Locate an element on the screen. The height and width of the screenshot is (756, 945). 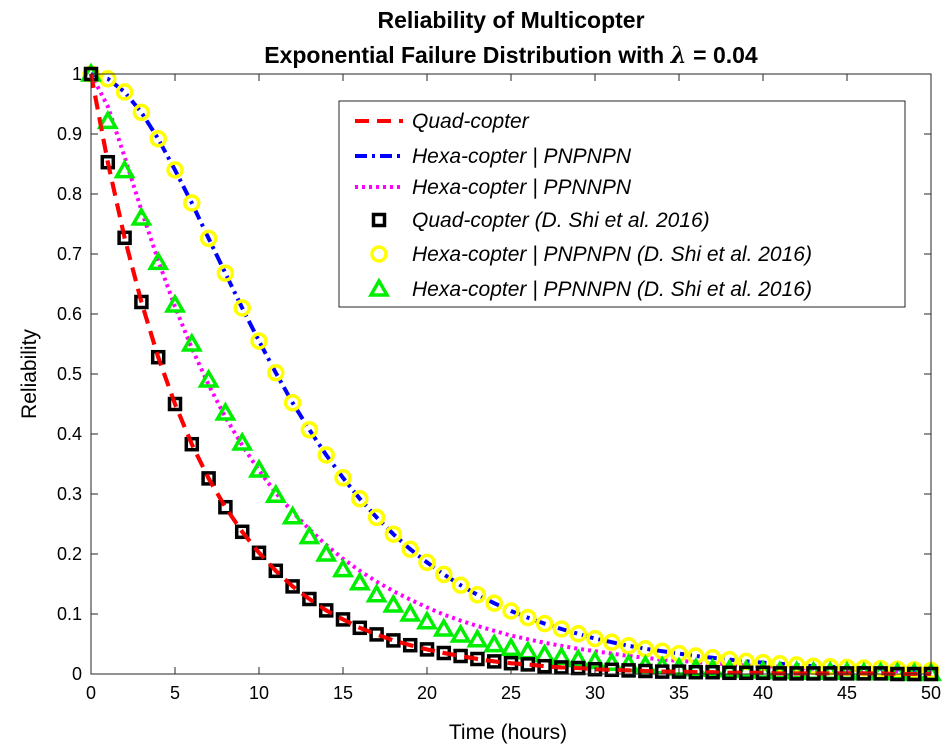
y-tick-label: 0.5 is located at coordinates (69, 374).